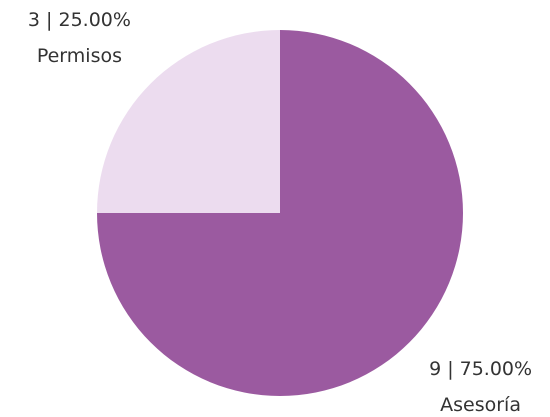 This screenshot has height=417, width=550. What do you see at coordinates (188, 121) in the screenshot?
I see `pie-slice` at bounding box center [188, 121].